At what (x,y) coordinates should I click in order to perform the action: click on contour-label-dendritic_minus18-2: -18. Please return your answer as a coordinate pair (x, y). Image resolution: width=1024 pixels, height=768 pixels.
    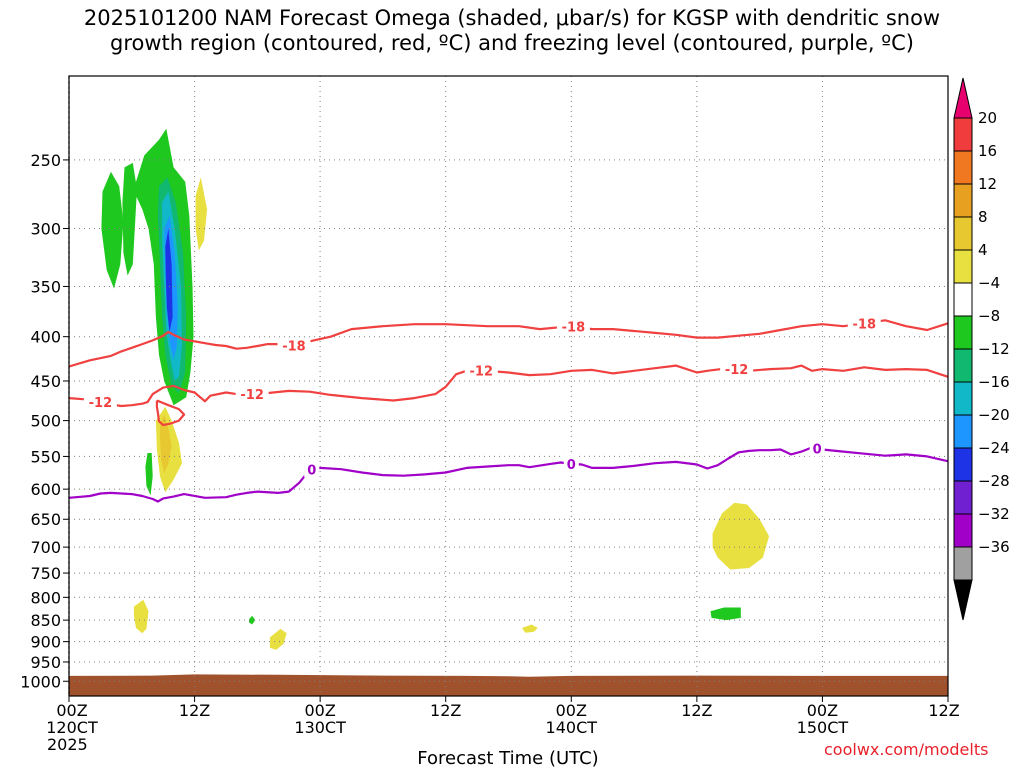
    Looking at the image, I should click on (865, 324).